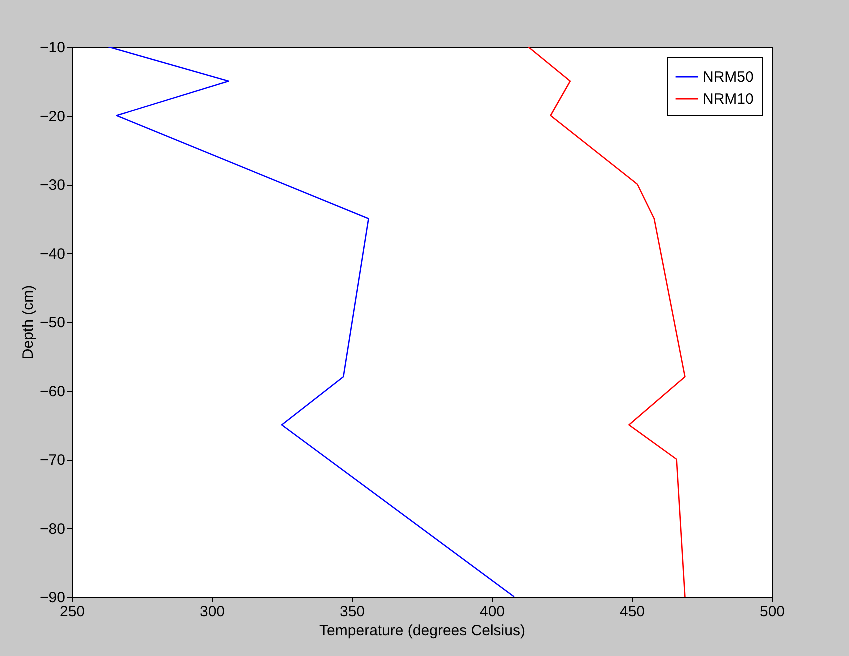  Describe the element at coordinates (633, 612) in the screenshot. I see `x-tick-label: 450` at that location.